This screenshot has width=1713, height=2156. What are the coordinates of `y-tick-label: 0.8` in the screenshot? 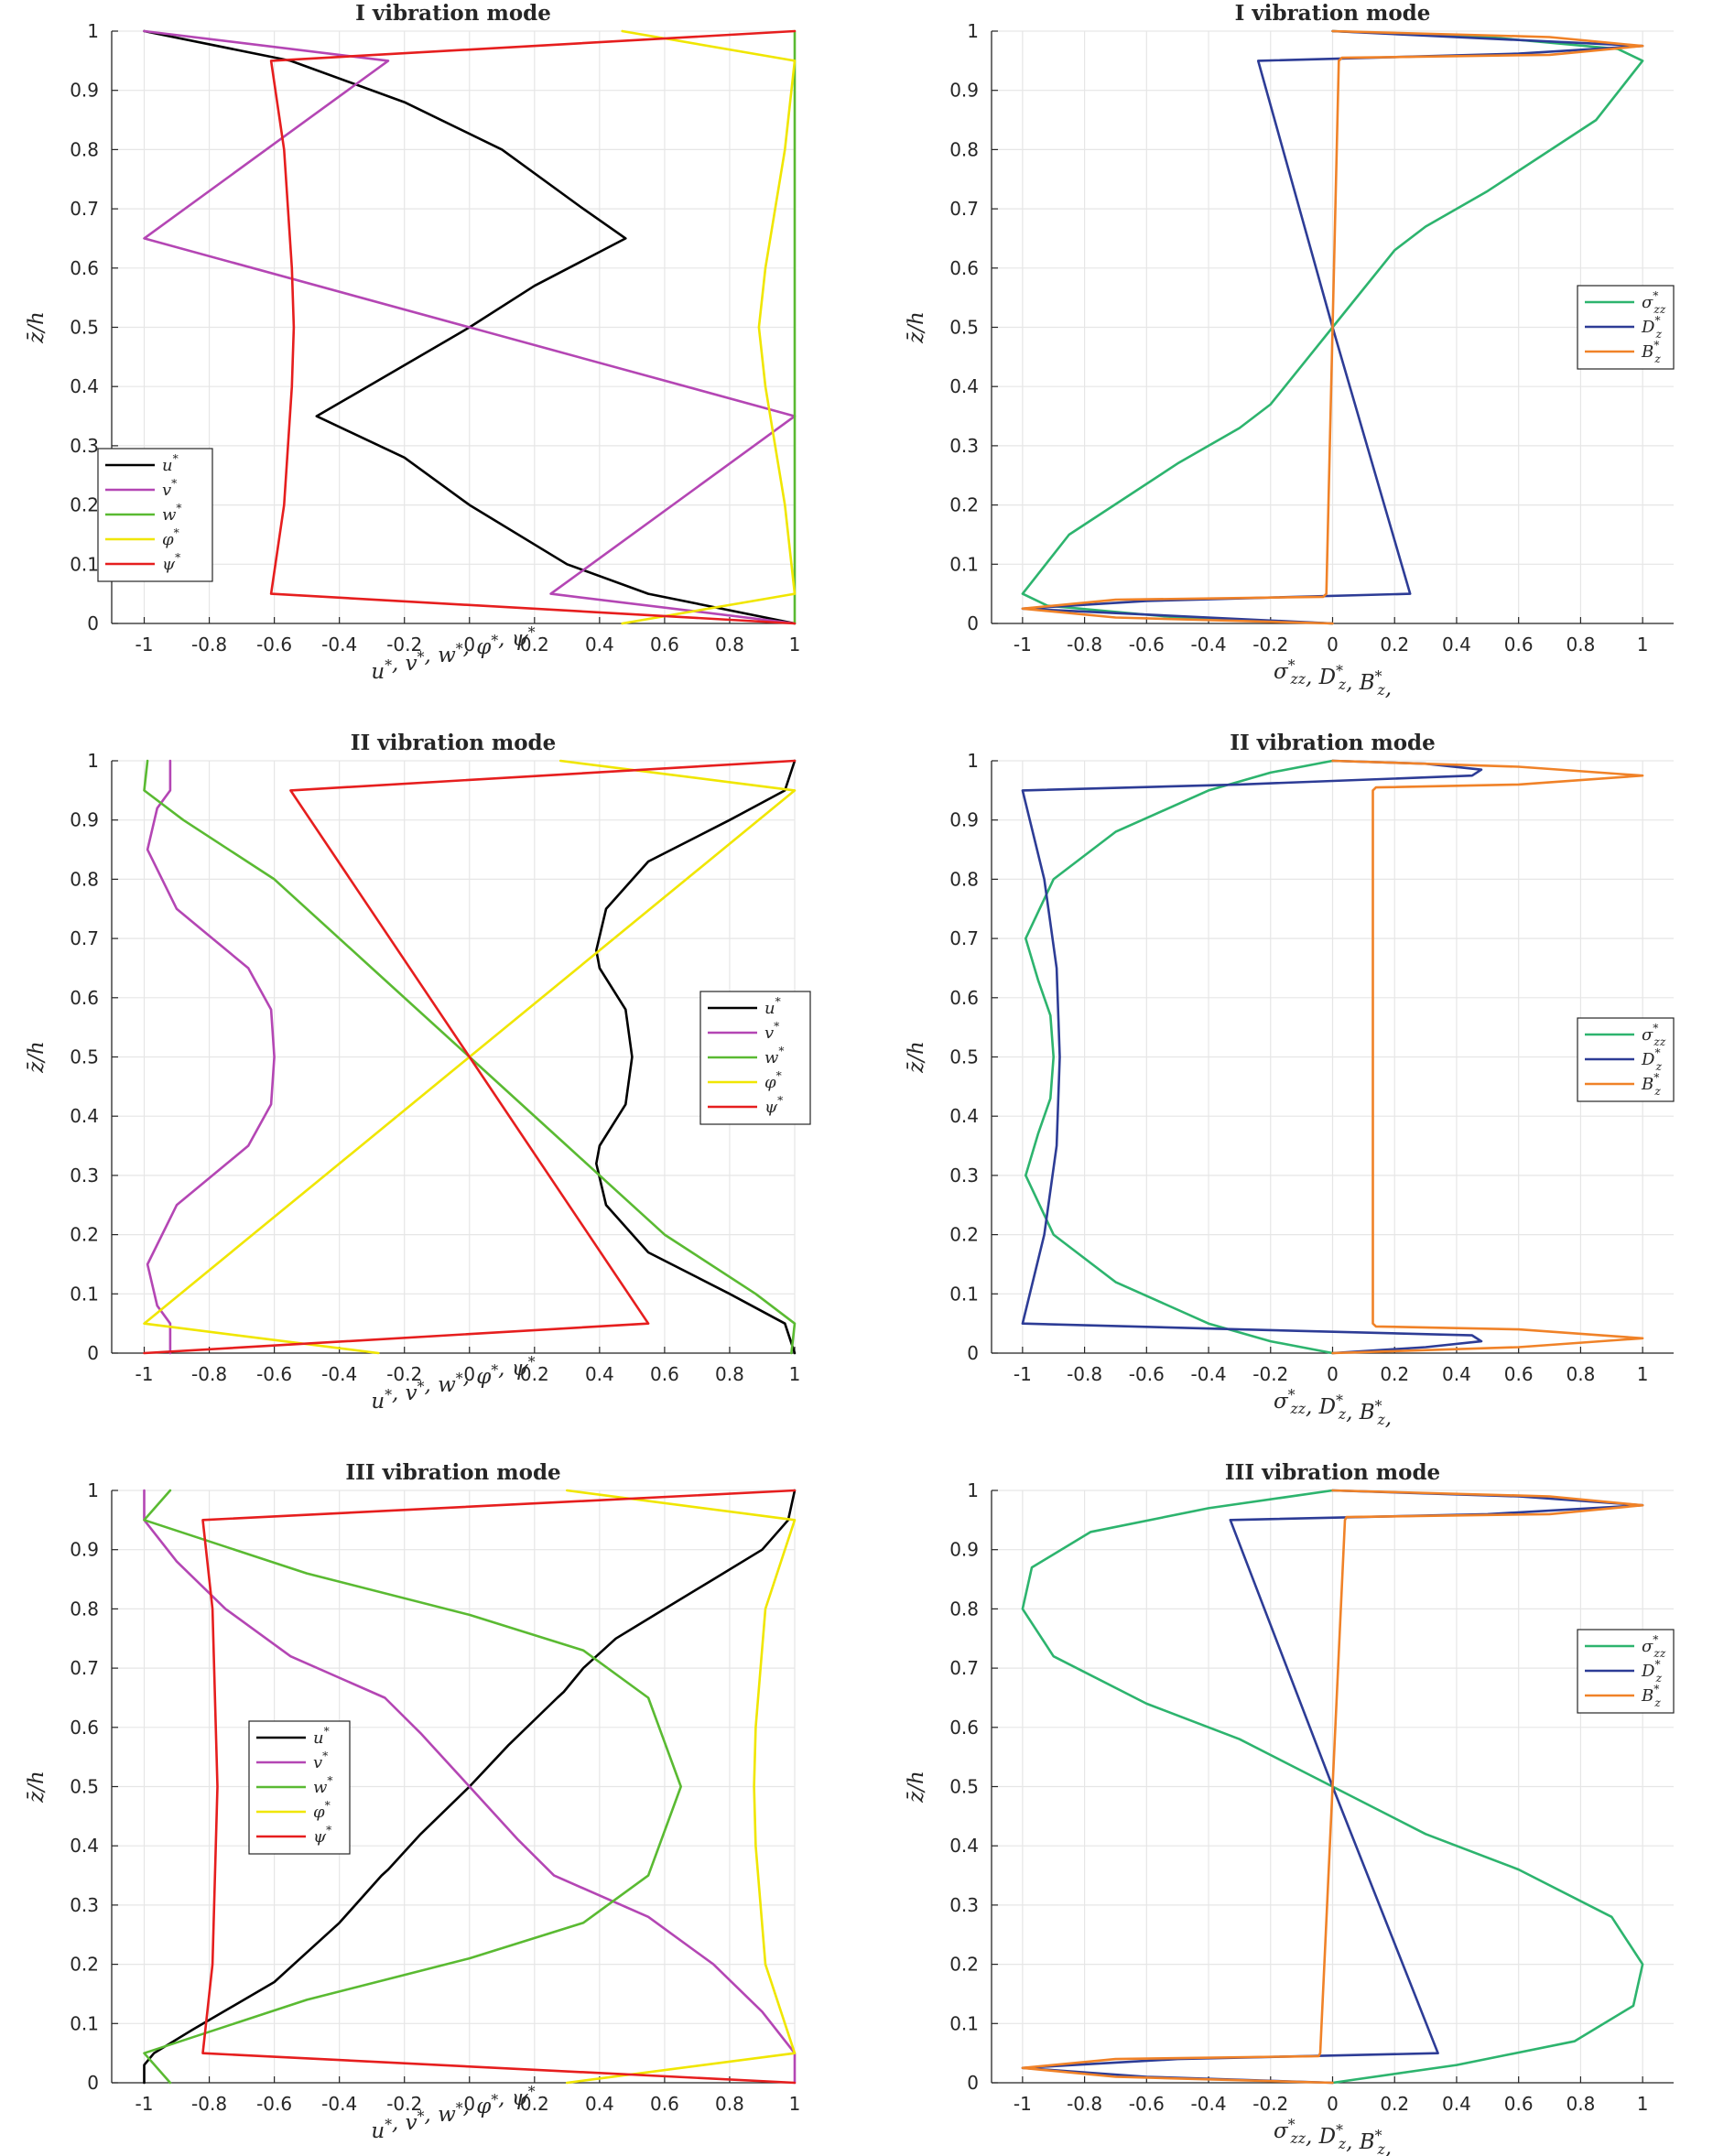 It's located at (964, 1609).